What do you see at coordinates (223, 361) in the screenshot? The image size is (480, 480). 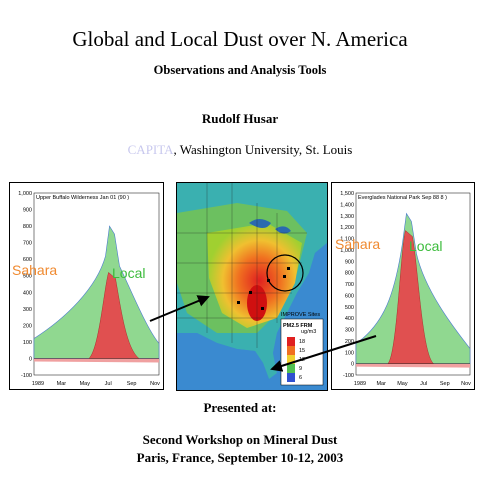 I see `gulf-water` at bounding box center [223, 361].